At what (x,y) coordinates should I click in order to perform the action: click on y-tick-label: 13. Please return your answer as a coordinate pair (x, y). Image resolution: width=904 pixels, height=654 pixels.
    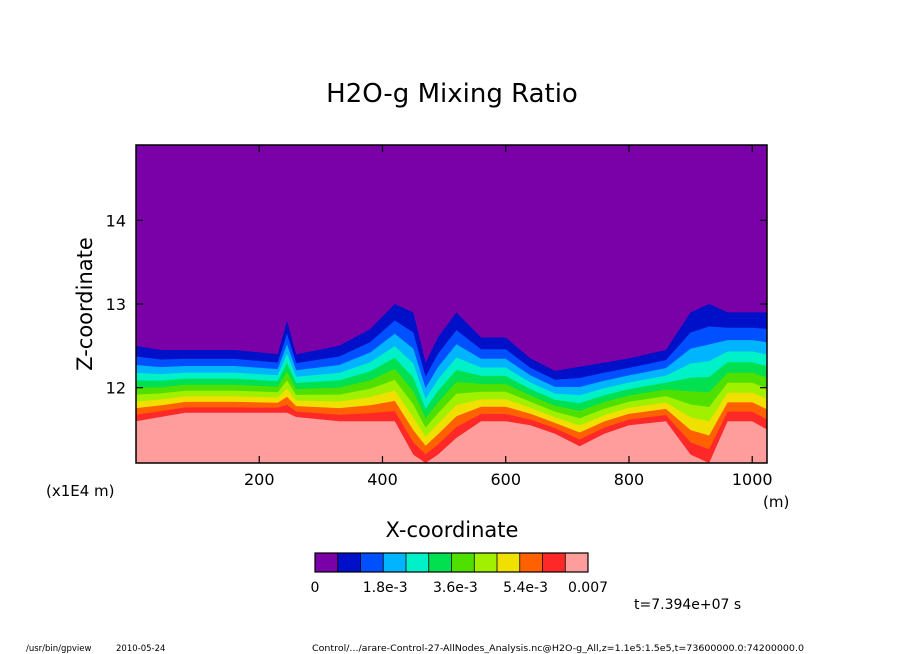
    Looking at the image, I should click on (116, 304).